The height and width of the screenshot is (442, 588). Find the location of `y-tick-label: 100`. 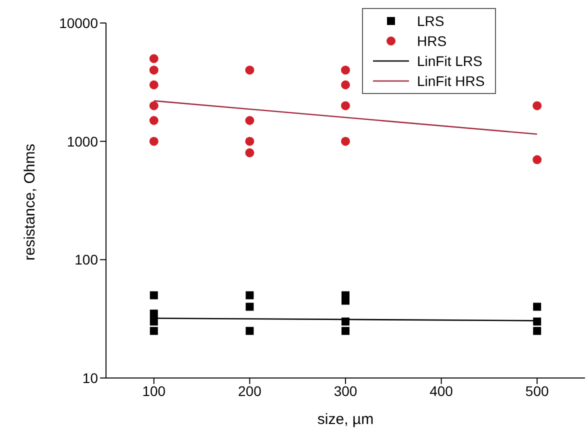

y-tick-label: 100 is located at coordinates (86, 260).